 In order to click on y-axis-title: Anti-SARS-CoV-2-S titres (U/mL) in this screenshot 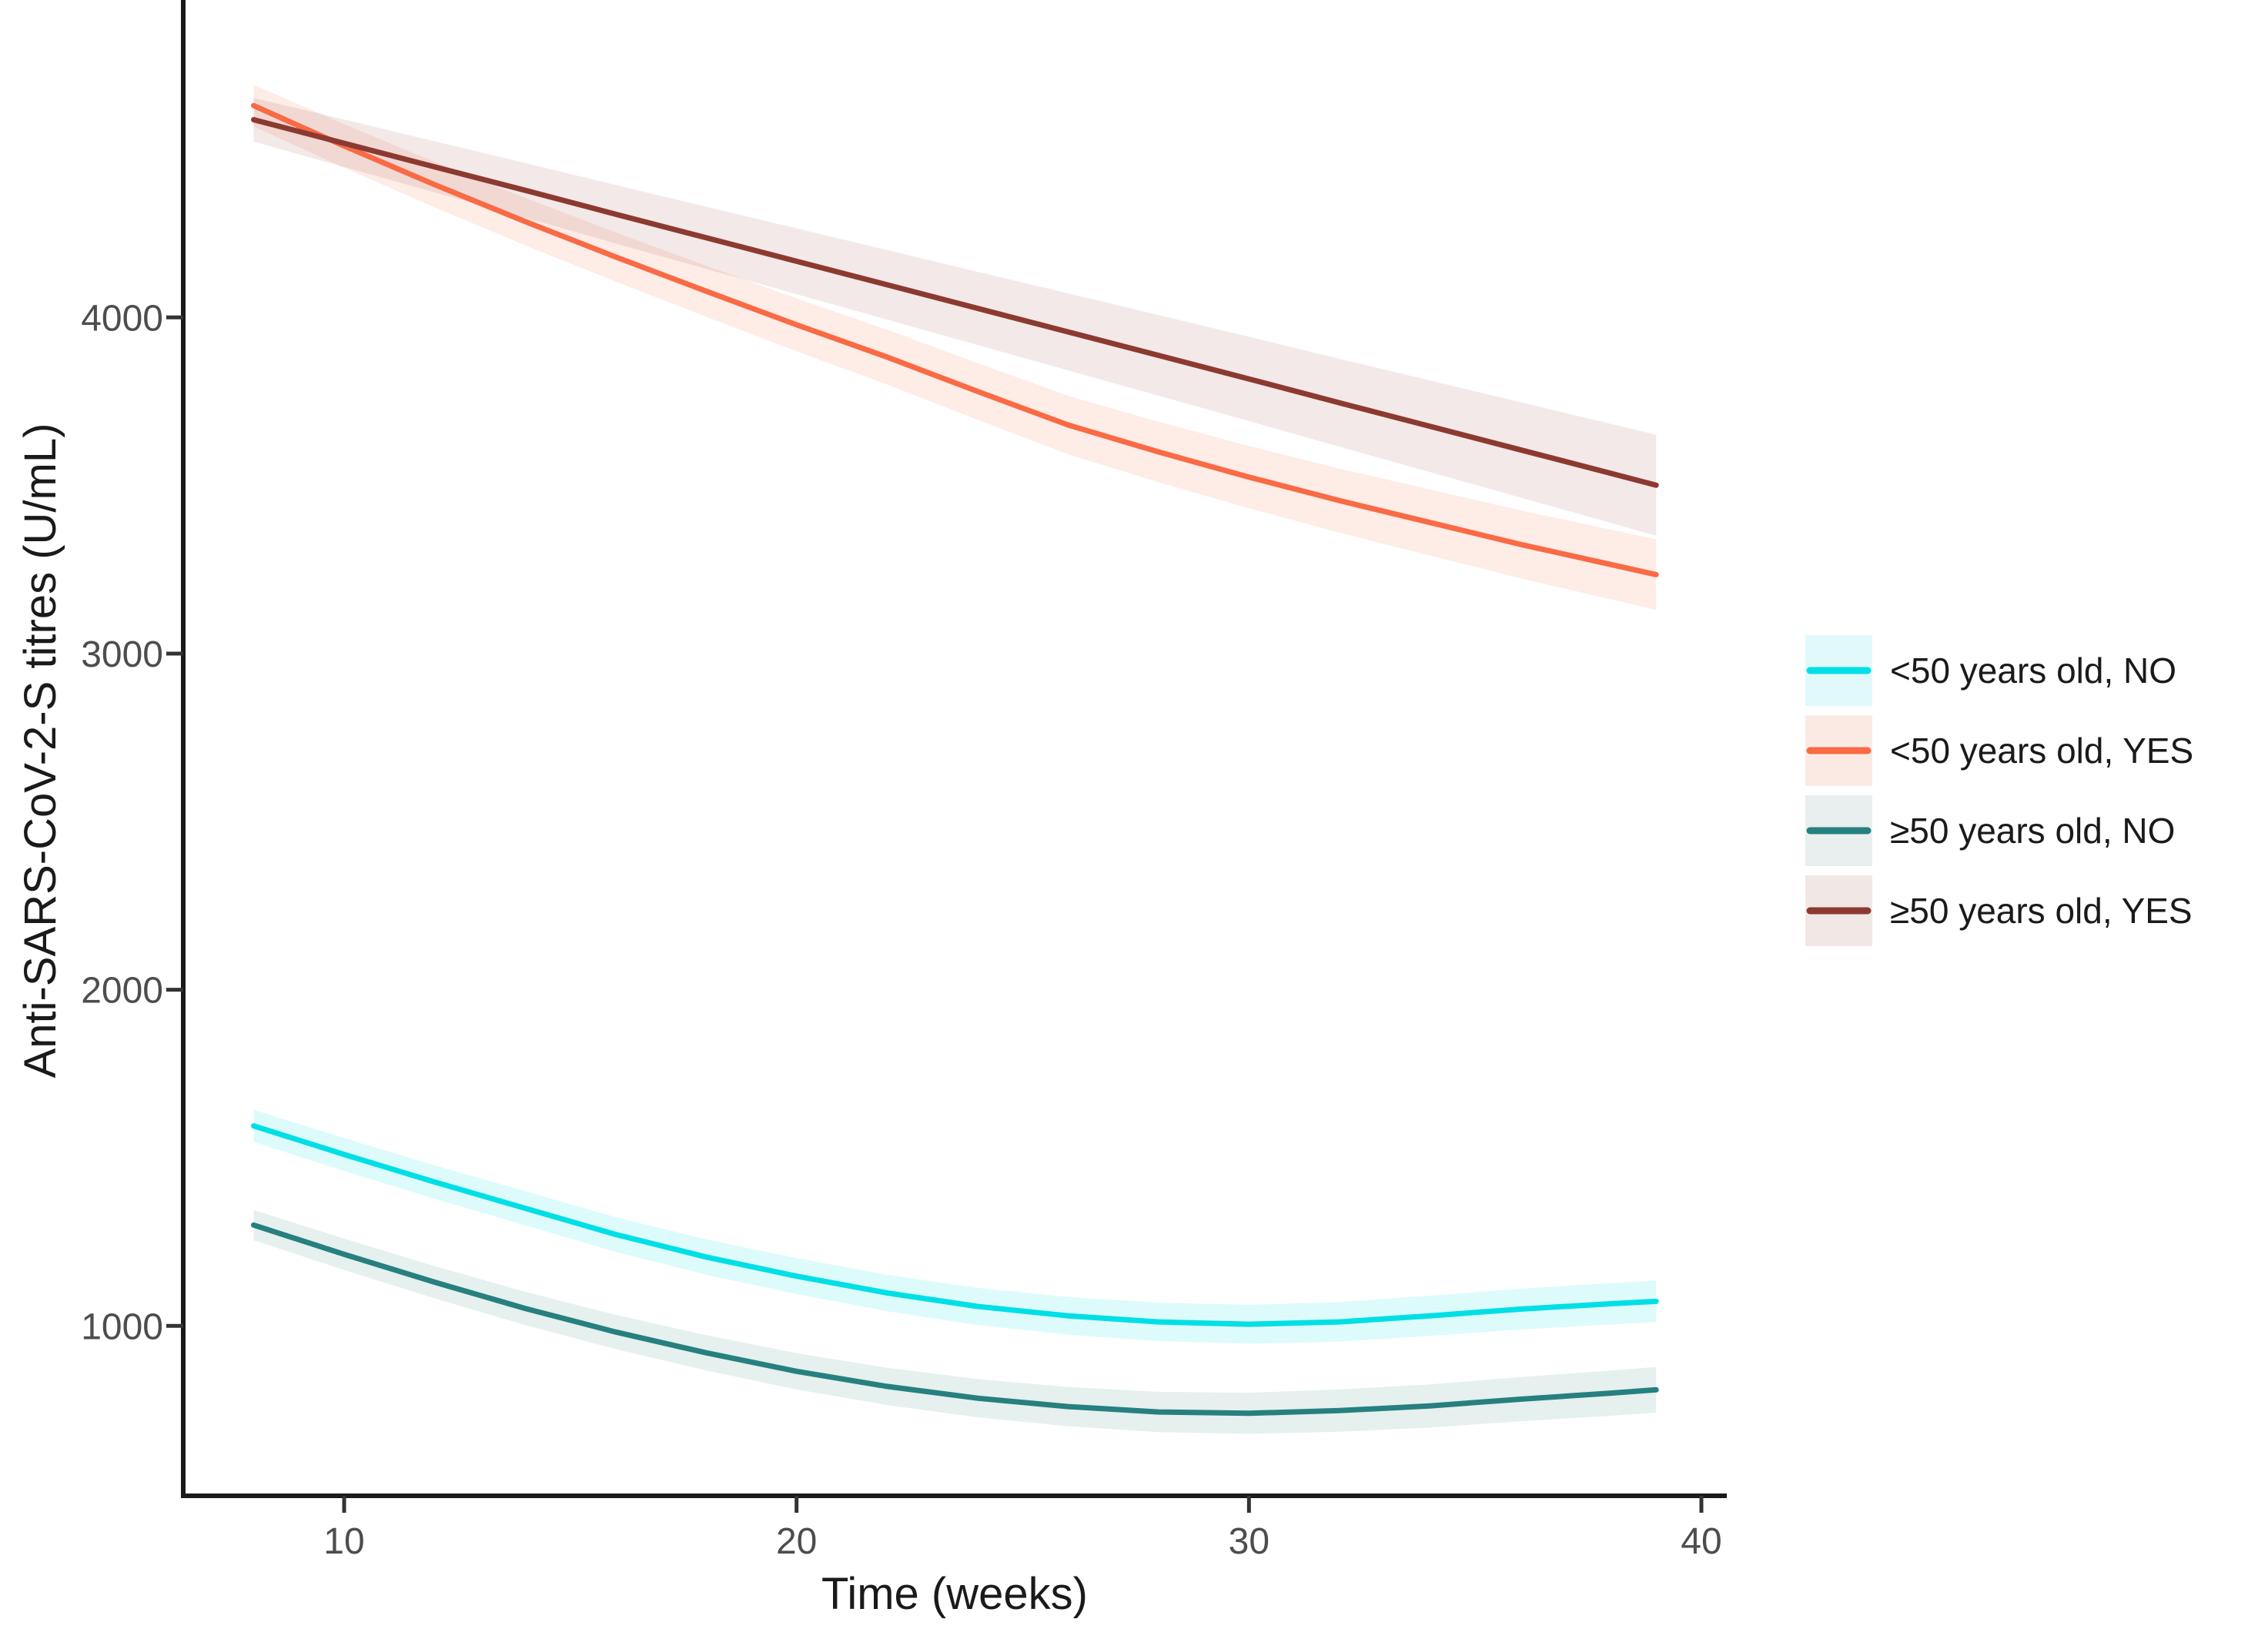, I will do `click(40, 751)`.